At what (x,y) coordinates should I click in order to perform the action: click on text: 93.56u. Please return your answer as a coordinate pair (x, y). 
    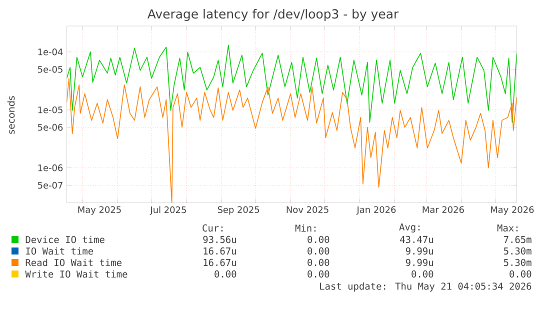
    Looking at the image, I should click on (219, 240).